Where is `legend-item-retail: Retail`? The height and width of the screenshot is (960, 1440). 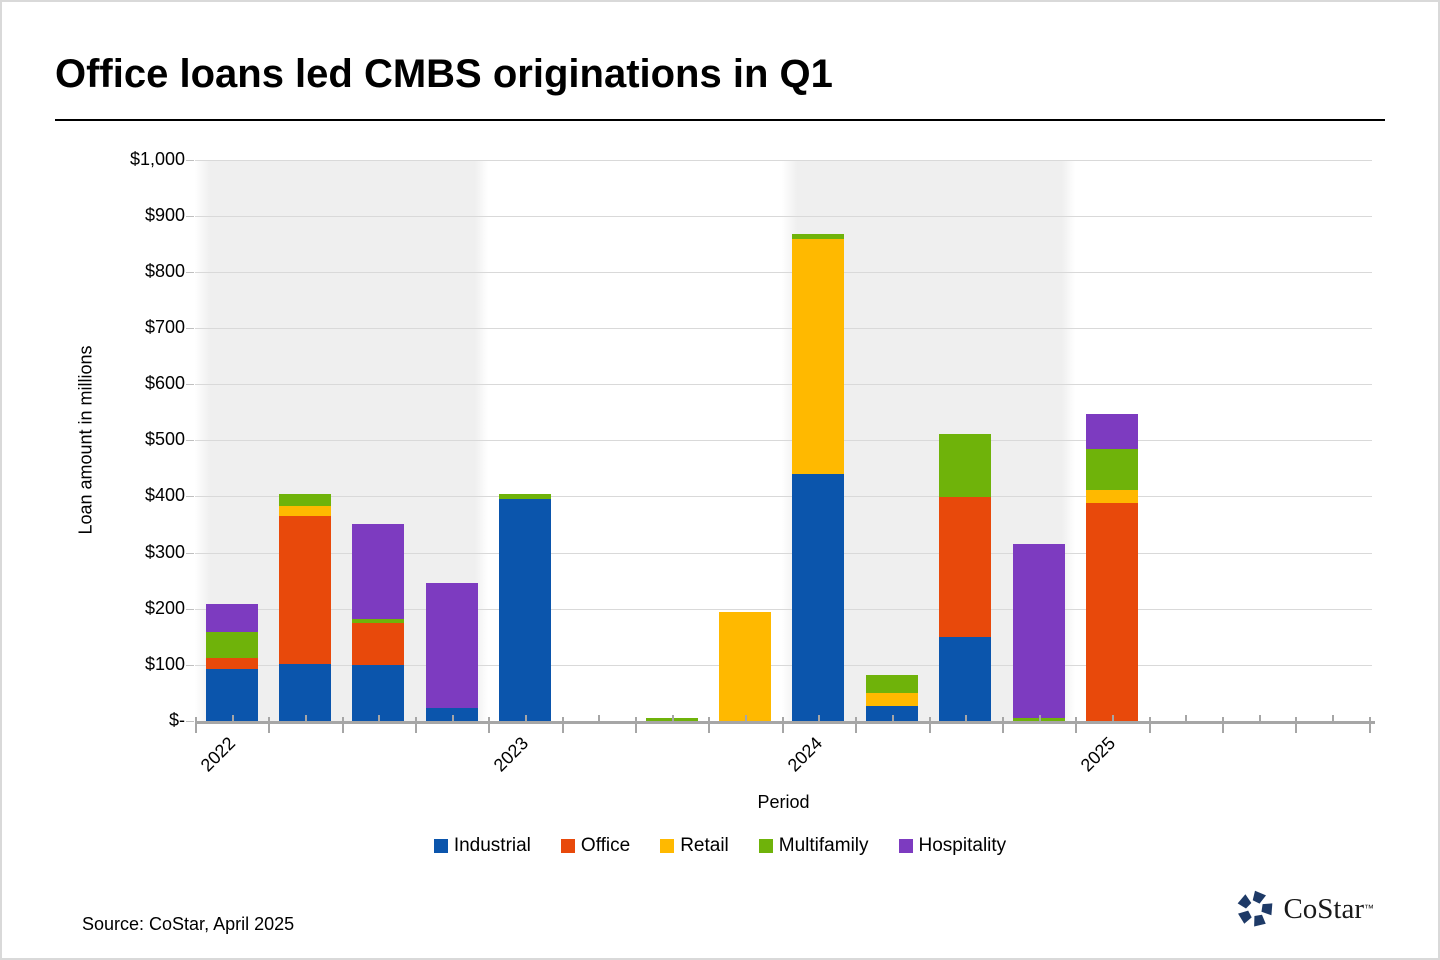 legend-item-retail: Retail is located at coordinates (694, 846).